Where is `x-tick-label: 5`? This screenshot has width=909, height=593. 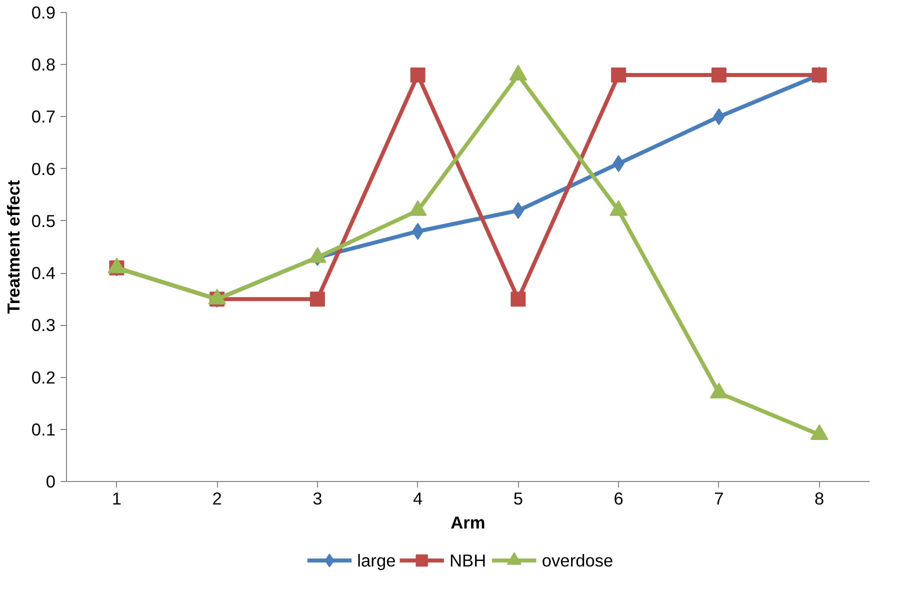
x-tick-label: 5 is located at coordinates (518, 498).